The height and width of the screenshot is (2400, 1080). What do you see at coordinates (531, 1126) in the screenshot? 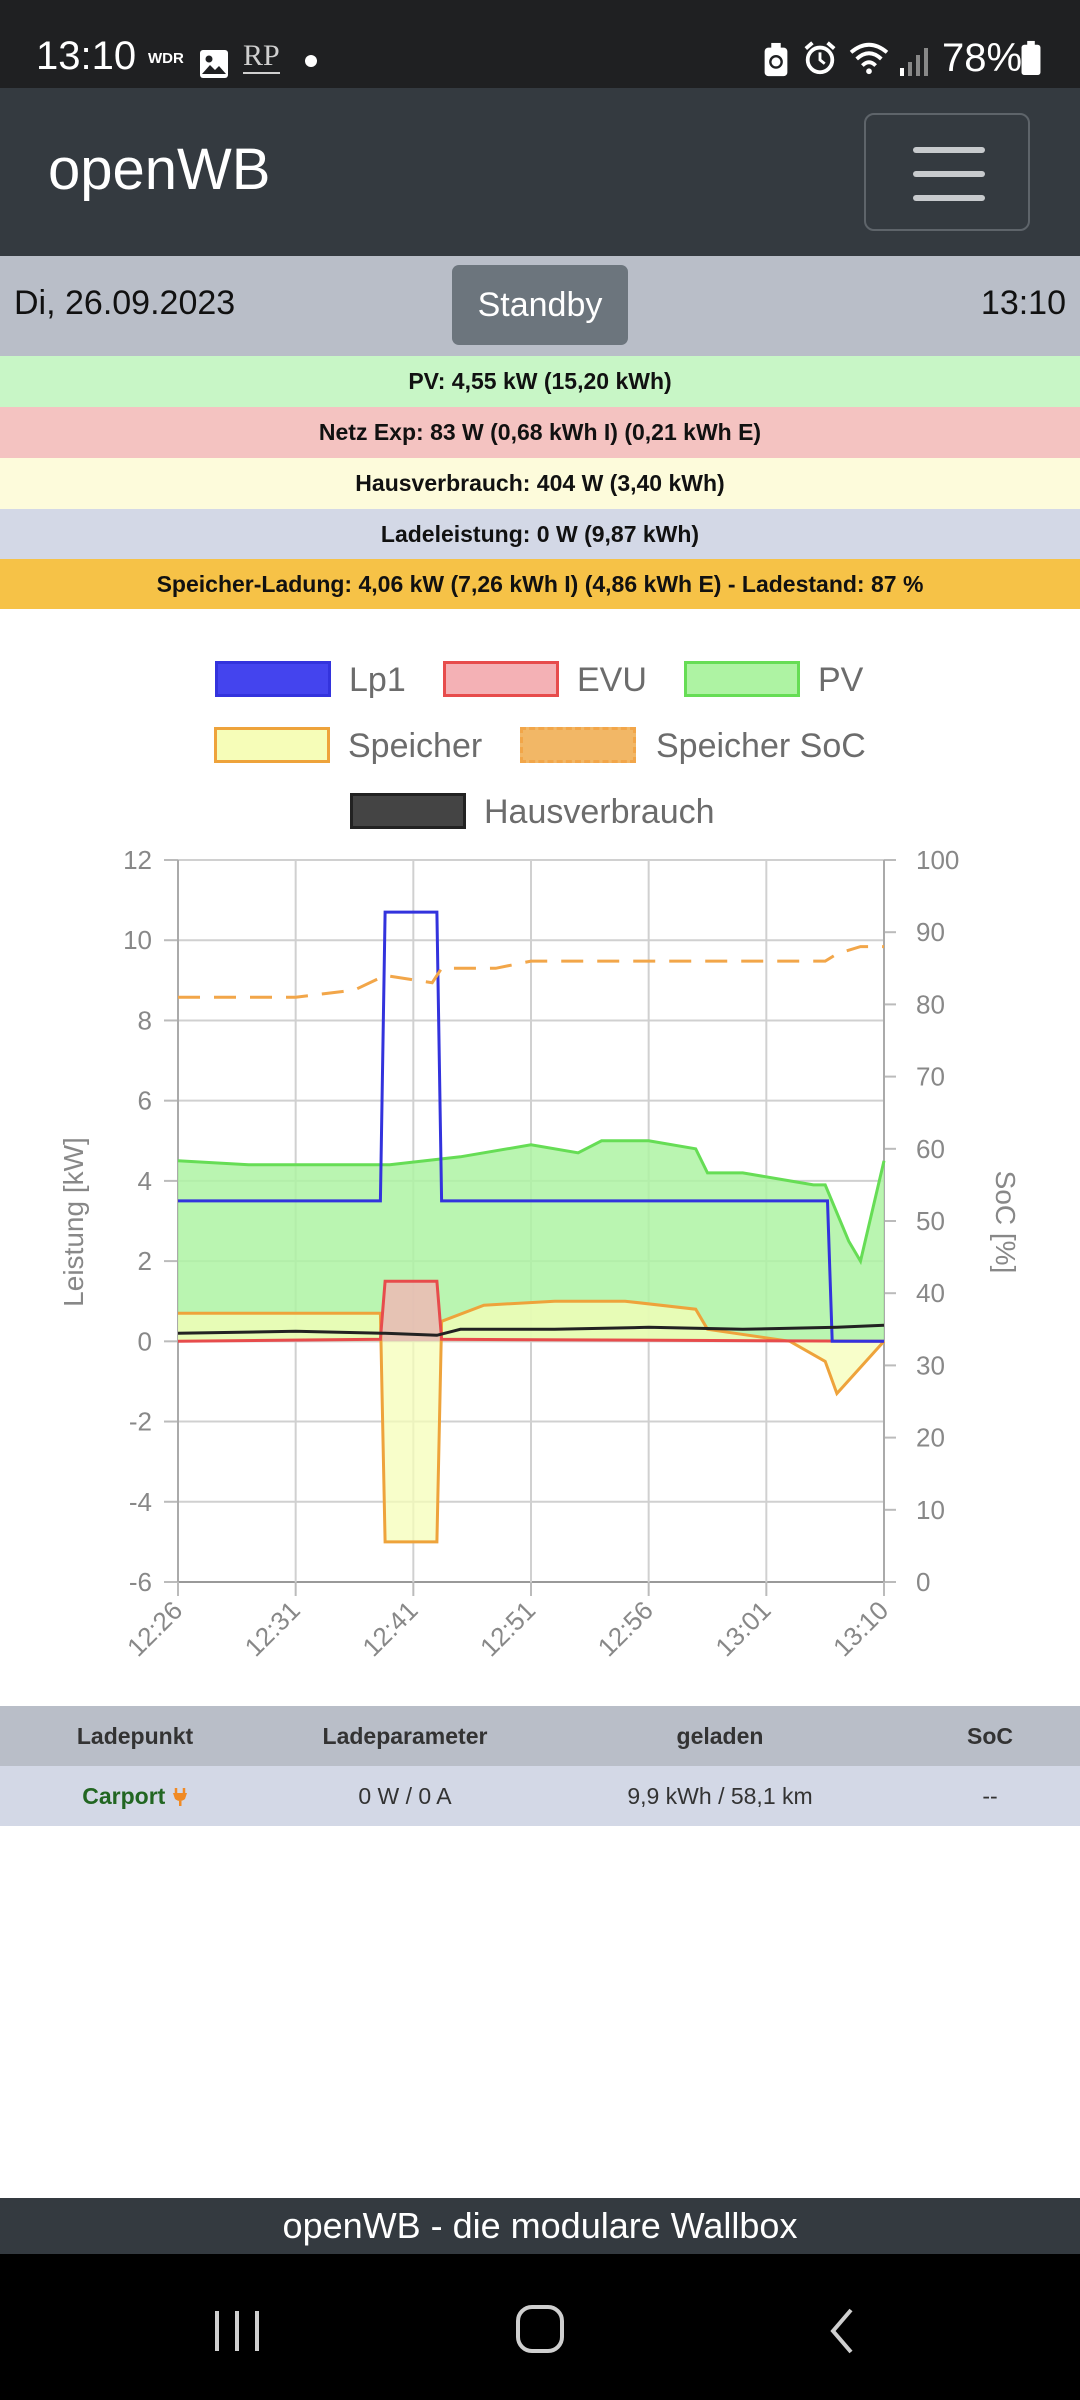
I see `series-line-lp1` at bounding box center [531, 1126].